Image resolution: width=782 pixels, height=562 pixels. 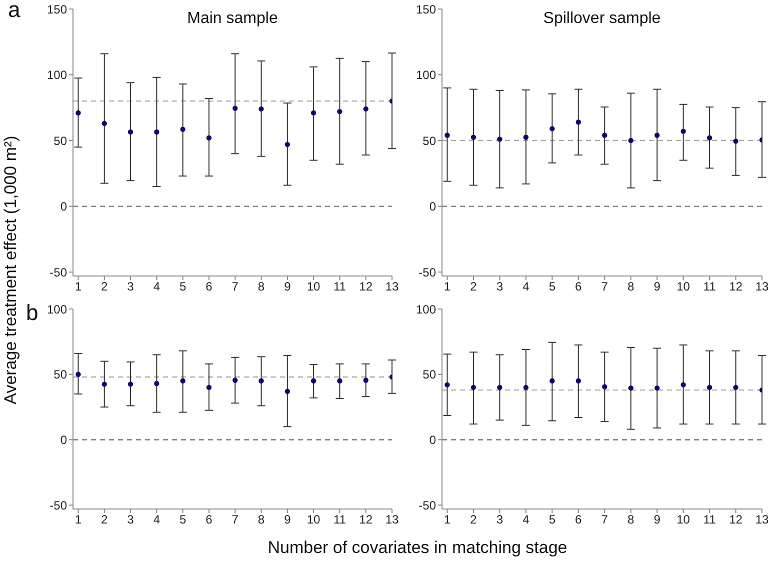 I want to click on y-tick-label: 150, so click(x=57, y=9).